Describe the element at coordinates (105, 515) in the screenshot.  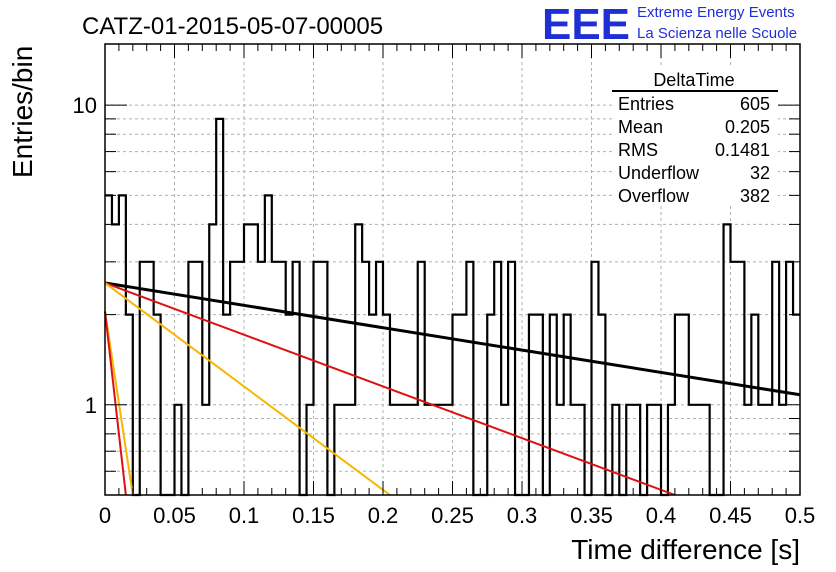
I see `x-tick-label: 0` at that location.